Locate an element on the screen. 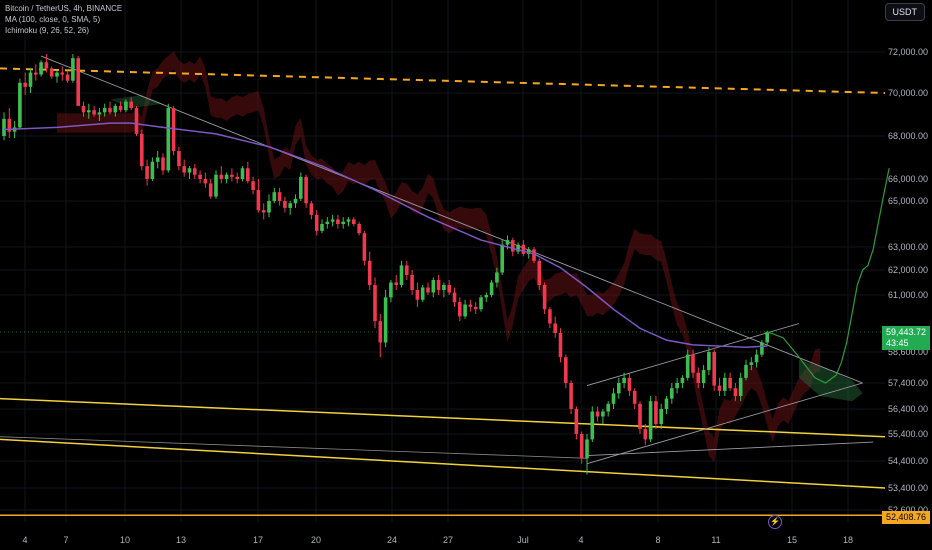 This screenshot has height=550, width=932. orange-dashed-line is located at coordinates (443, 80).